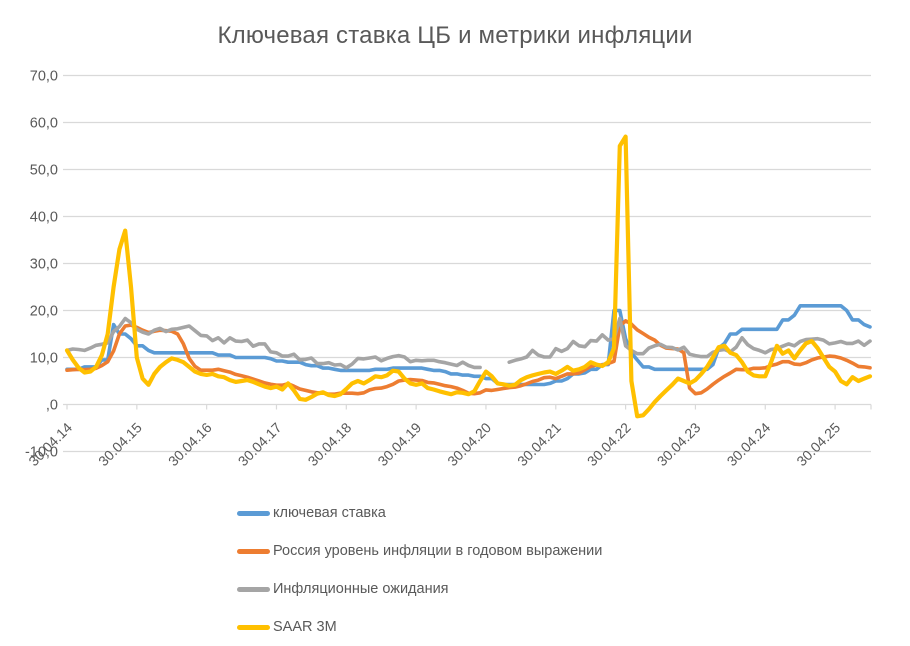 This screenshot has height=646, width=910. Describe the element at coordinates (44, 77) in the screenshot. I see `y-axis-label: 70,0` at that location.